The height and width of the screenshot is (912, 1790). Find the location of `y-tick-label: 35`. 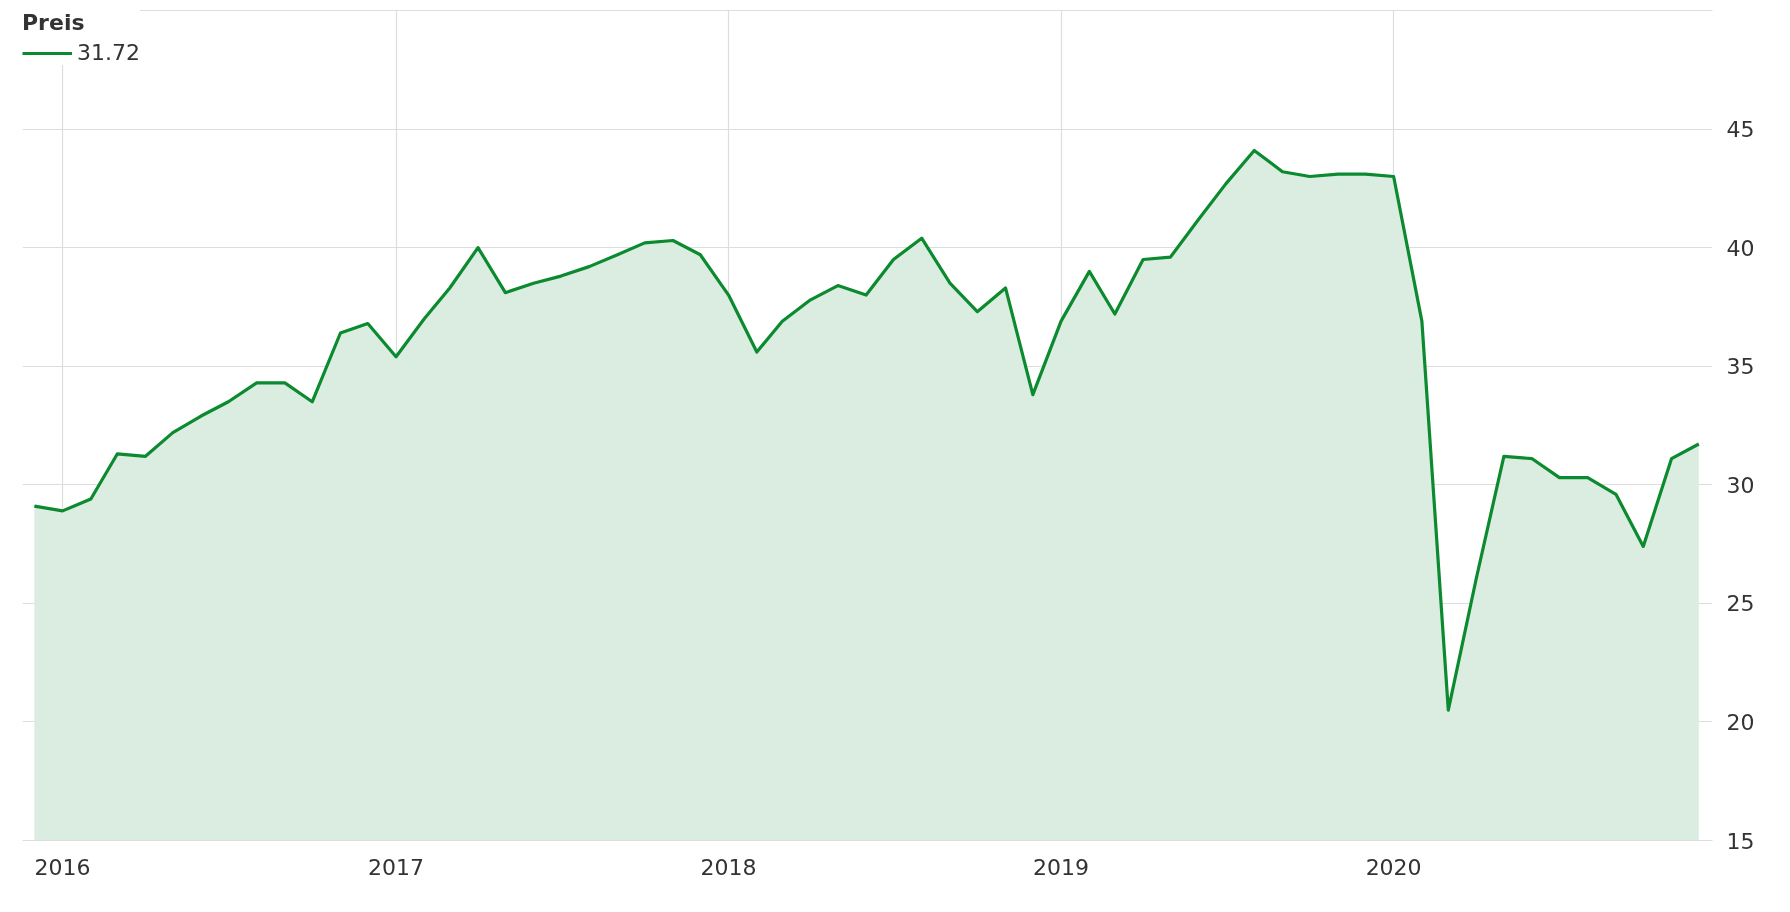

y-tick-label: 35 is located at coordinates (1740, 367).